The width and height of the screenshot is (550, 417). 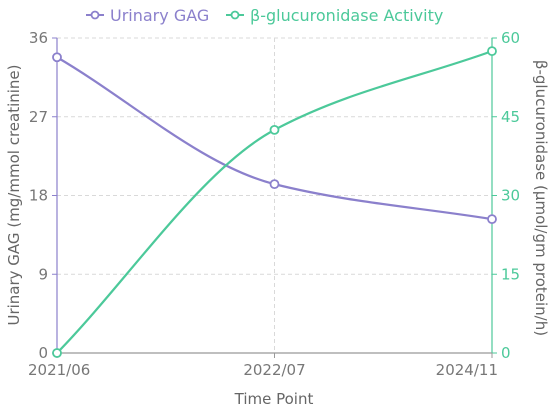 What do you see at coordinates (274, 370) in the screenshot?
I see `x-tick-label: 2022/07` at bounding box center [274, 370].